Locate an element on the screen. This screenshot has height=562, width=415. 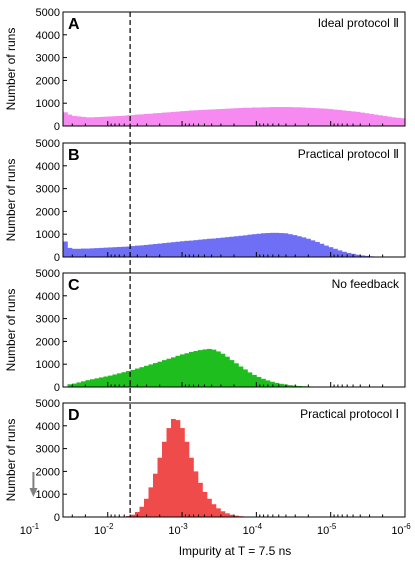
x-tick-label: 10-1 is located at coordinates (30, 529).